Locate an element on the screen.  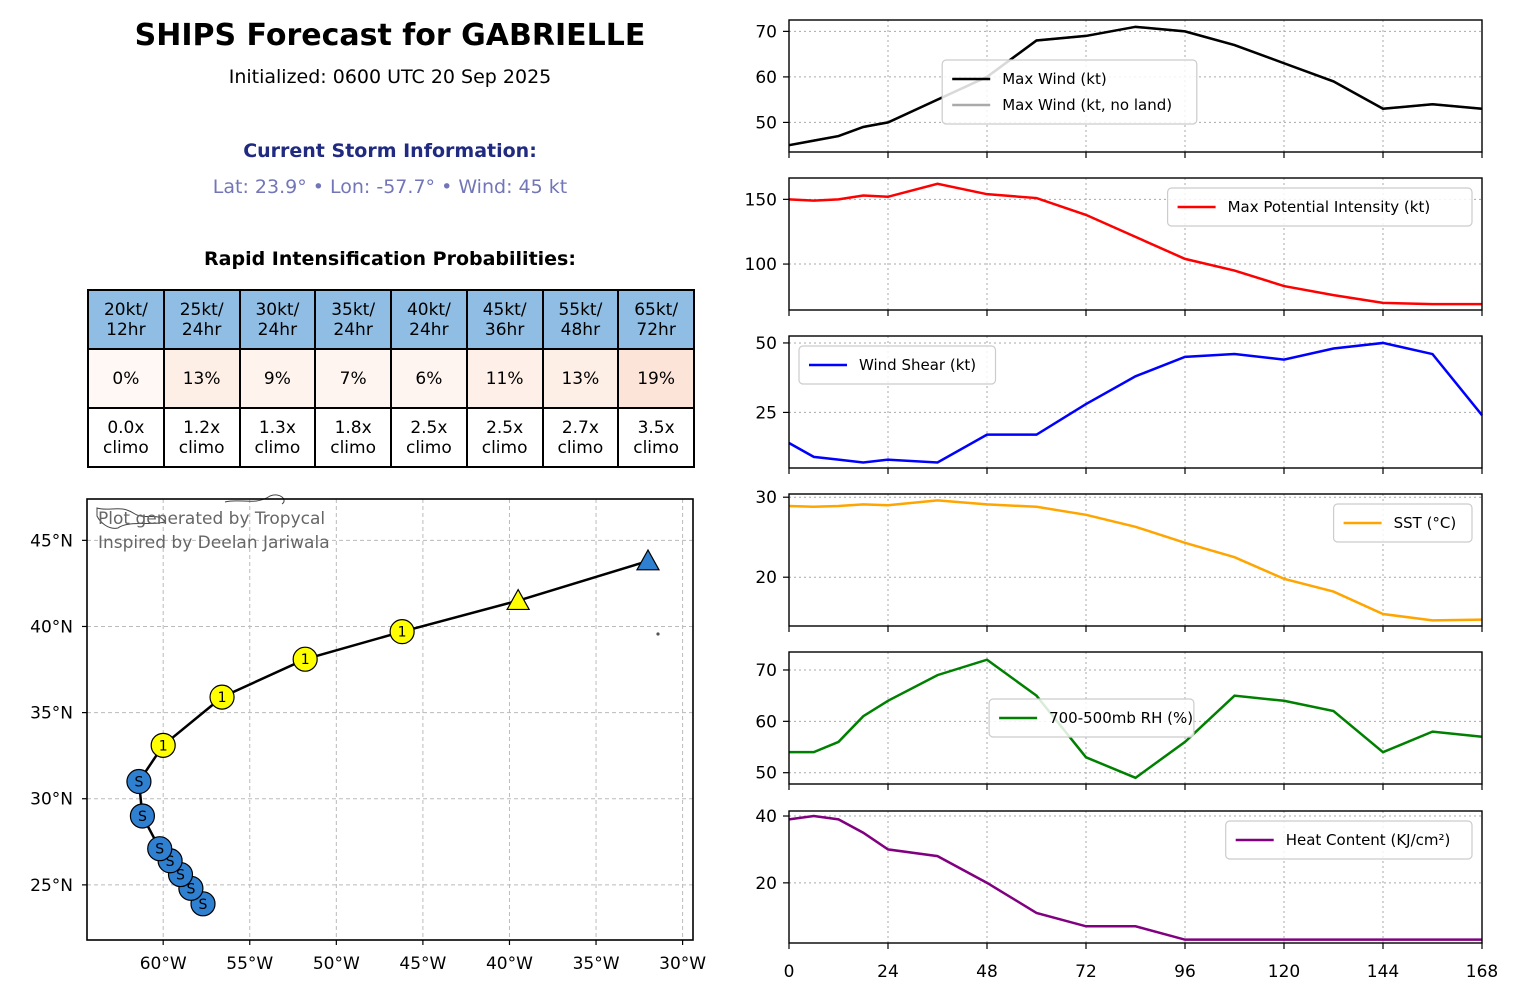
legend-label: Max Potential Intensity (kt) is located at coordinates (1329, 207).